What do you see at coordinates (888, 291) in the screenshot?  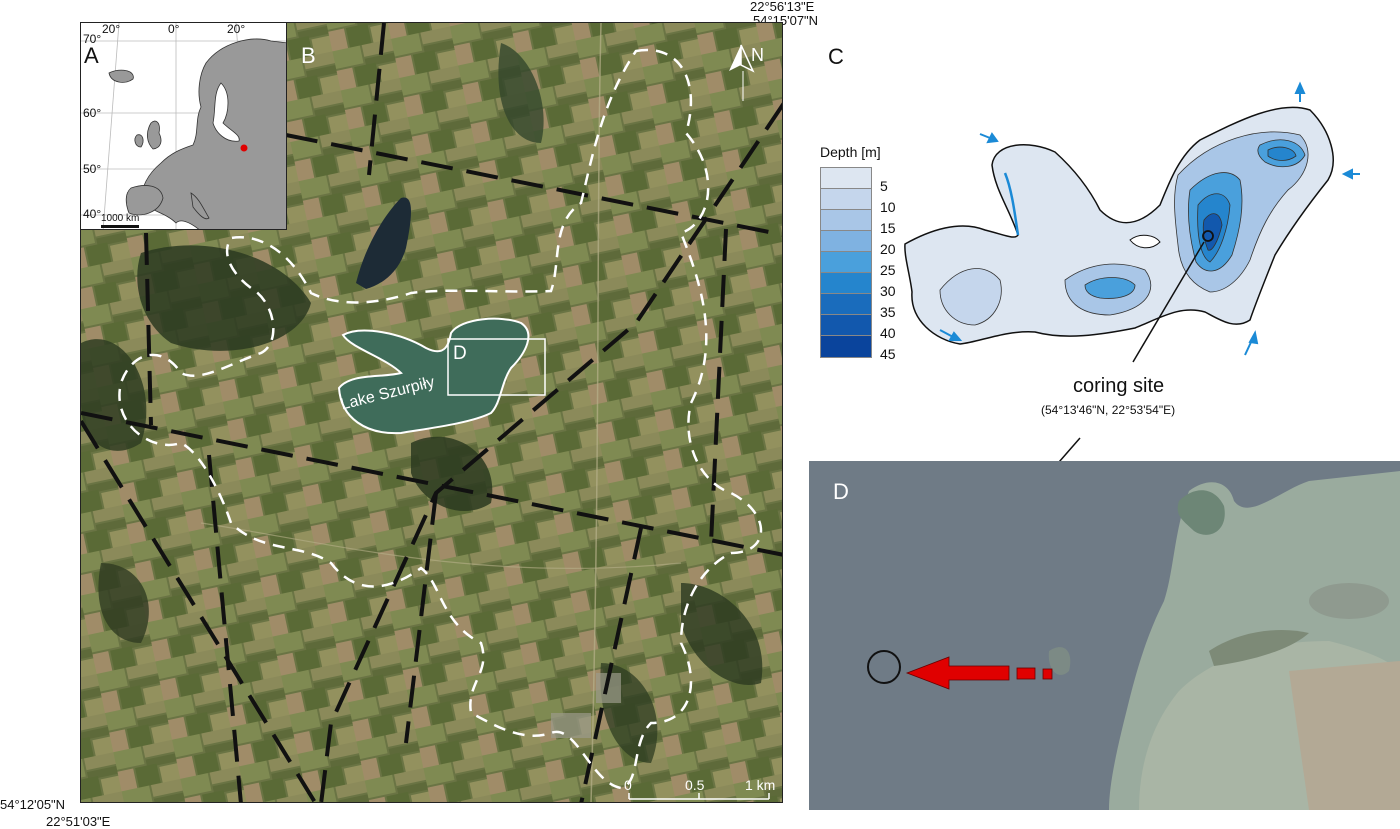 I see `legend-depth-label: 30` at bounding box center [888, 291].